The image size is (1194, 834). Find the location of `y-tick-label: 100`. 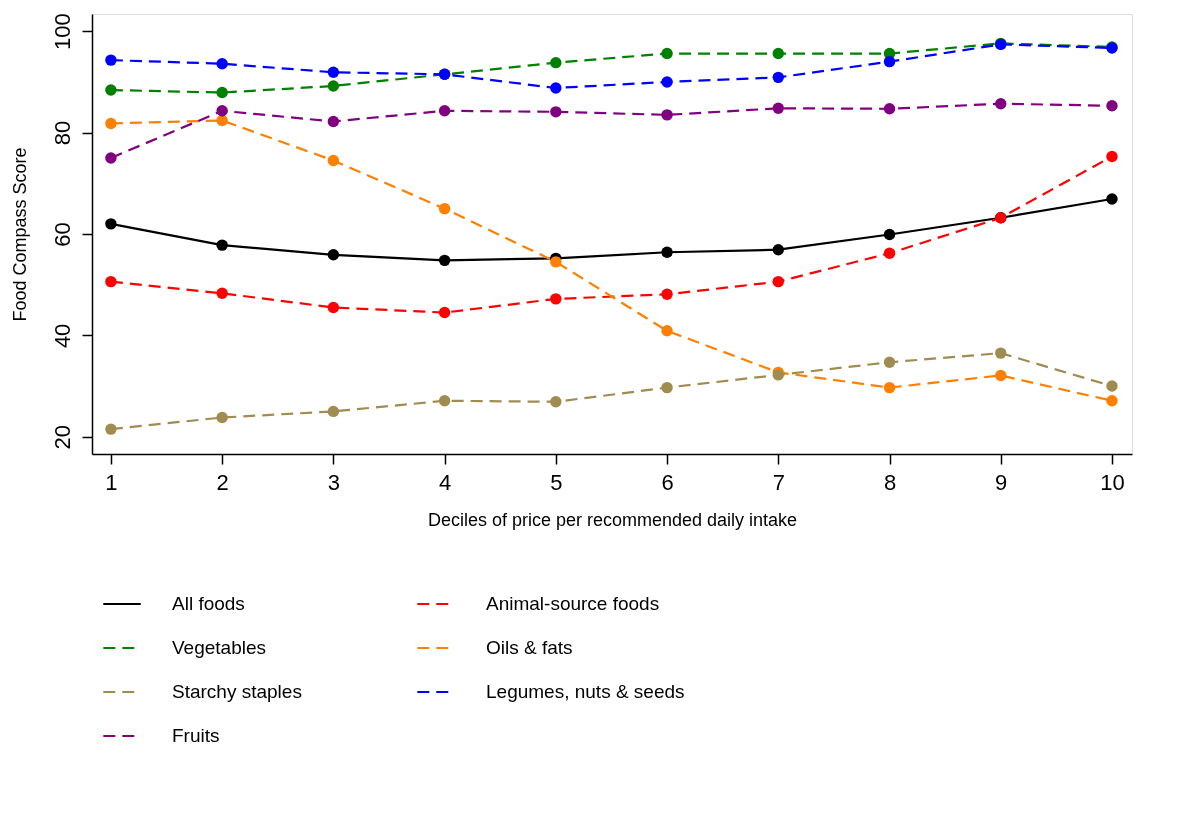

y-tick-label: 100 is located at coordinates (62, 32).